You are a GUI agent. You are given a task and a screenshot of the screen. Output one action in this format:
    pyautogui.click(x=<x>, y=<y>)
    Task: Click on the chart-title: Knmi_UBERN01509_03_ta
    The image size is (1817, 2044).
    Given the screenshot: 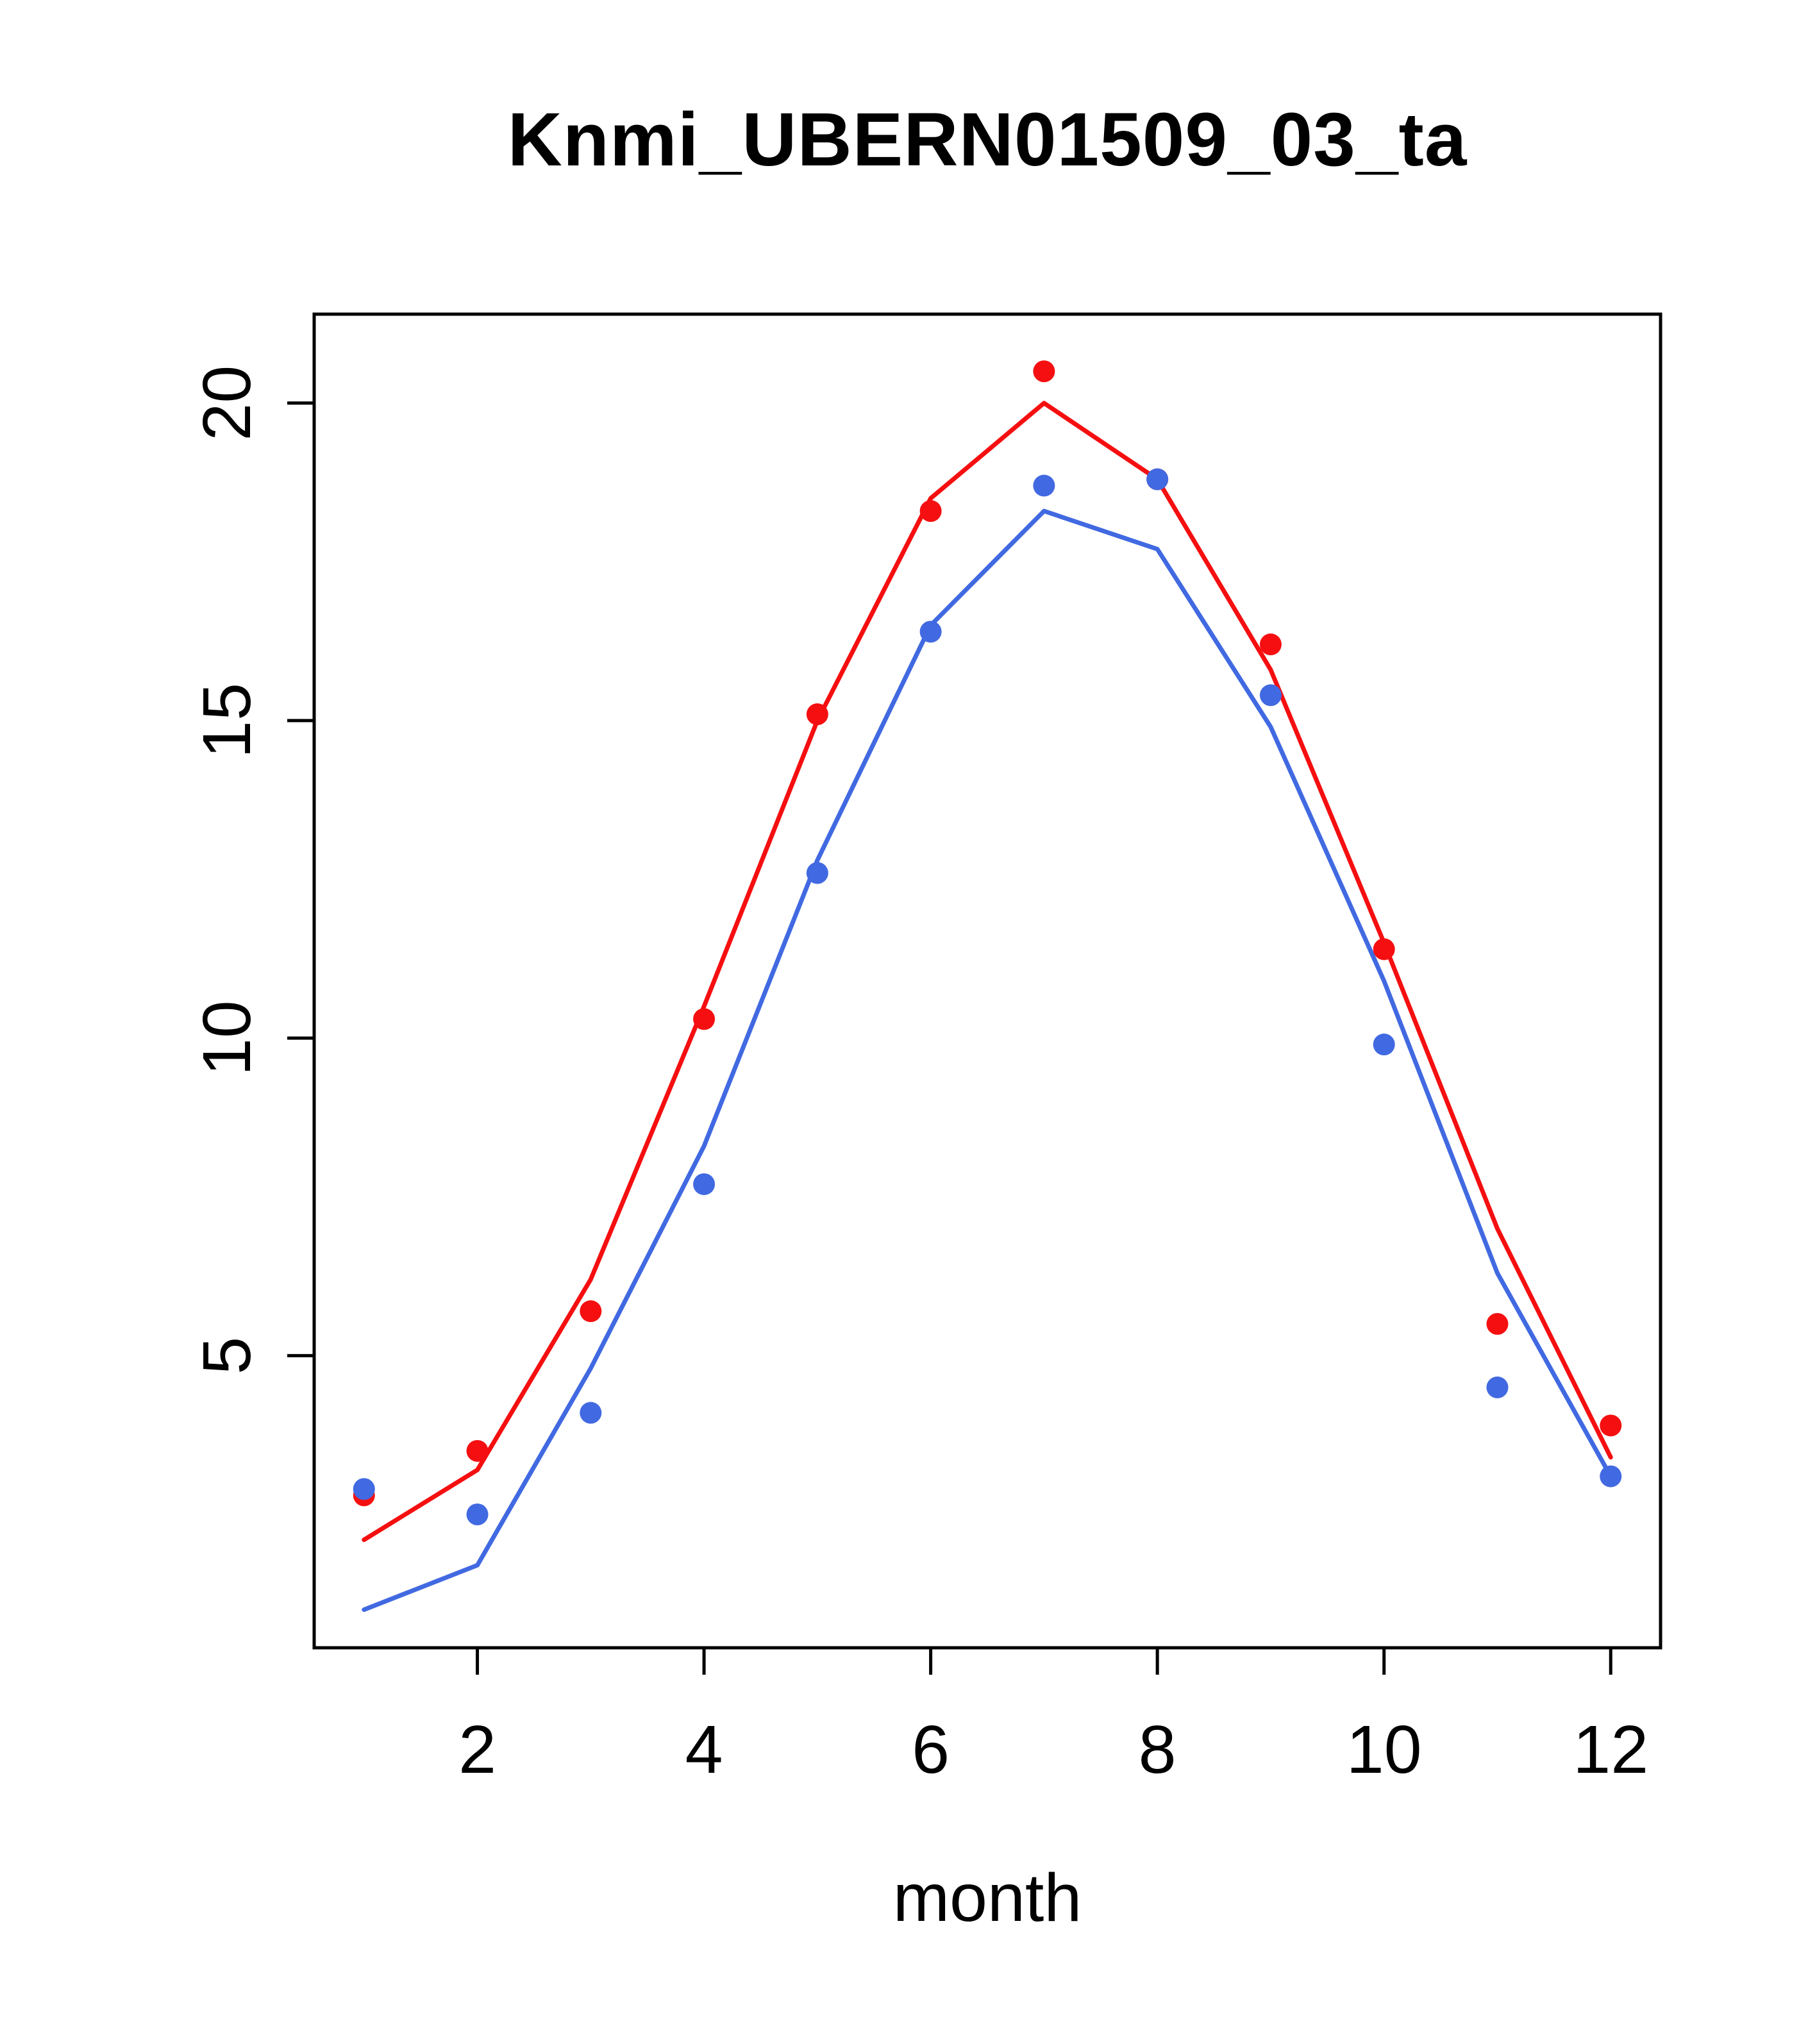 What is the action you would take?
    pyautogui.click(x=988, y=139)
    